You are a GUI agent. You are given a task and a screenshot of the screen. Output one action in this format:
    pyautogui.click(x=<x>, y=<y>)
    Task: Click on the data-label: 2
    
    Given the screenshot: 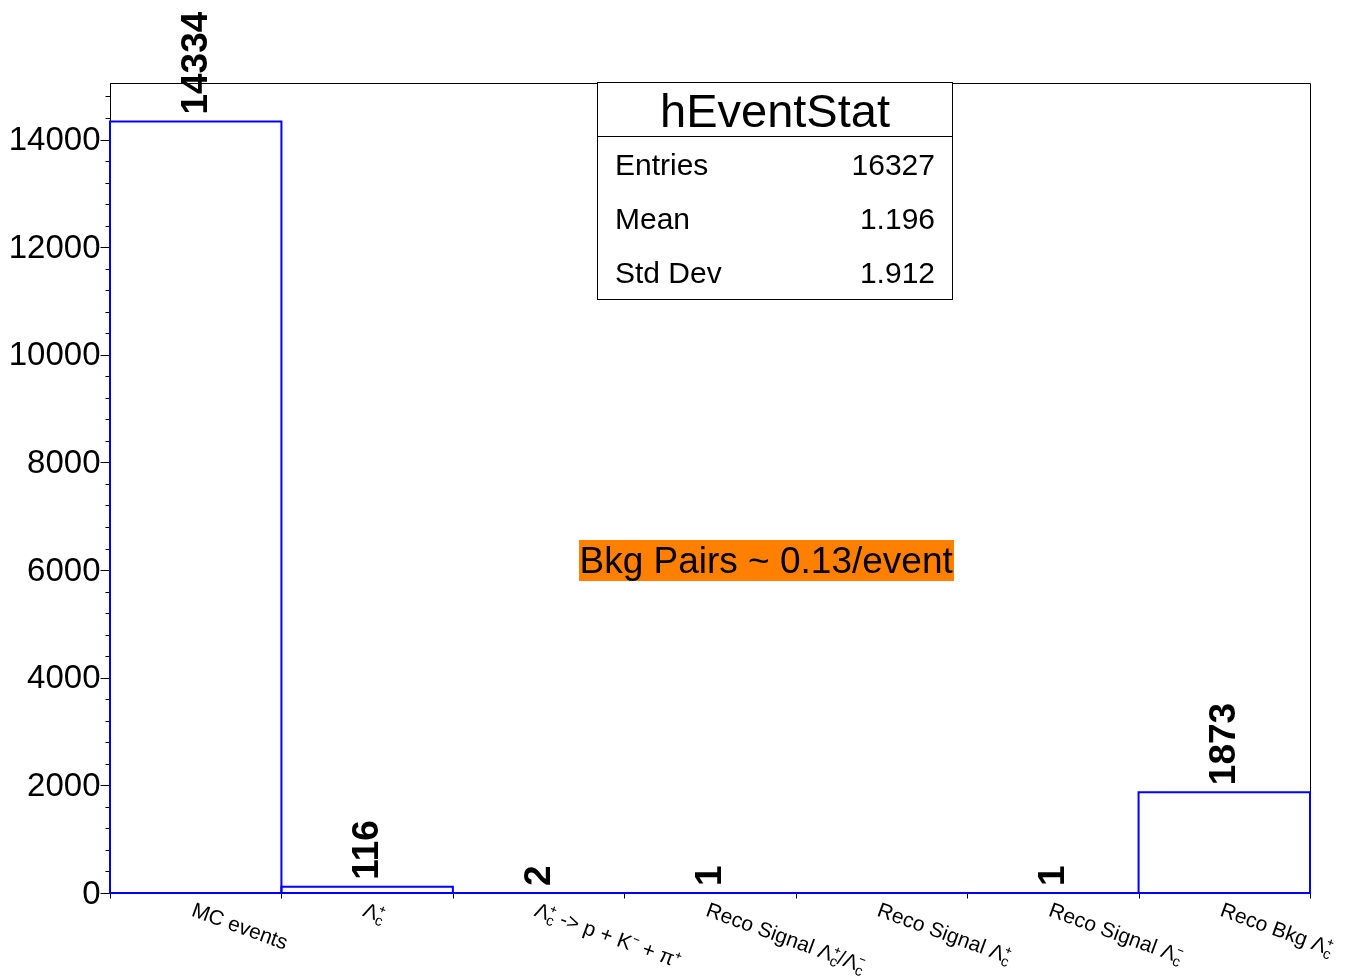 What is the action you would take?
    pyautogui.click(x=537, y=875)
    